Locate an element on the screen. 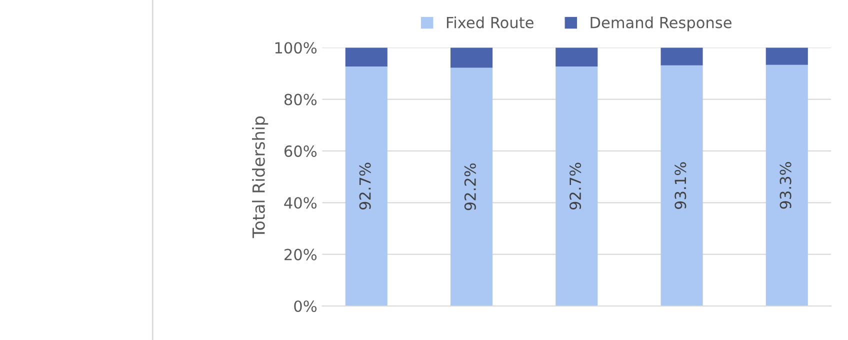 This screenshot has height=340, width=848. y-tick-label: 40% is located at coordinates (300, 203).